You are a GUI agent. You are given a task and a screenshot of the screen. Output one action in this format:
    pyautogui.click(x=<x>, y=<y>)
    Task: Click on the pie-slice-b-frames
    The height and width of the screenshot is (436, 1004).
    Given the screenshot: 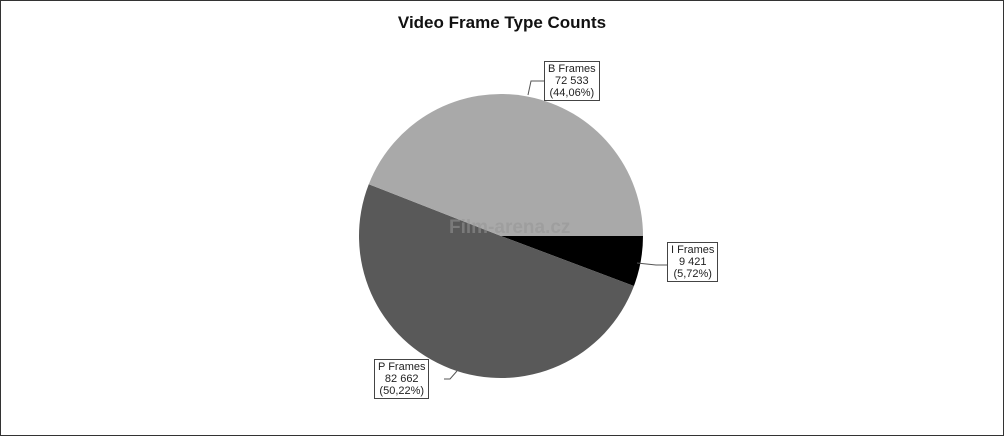 What is the action you would take?
    pyautogui.click(x=505, y=165)
    